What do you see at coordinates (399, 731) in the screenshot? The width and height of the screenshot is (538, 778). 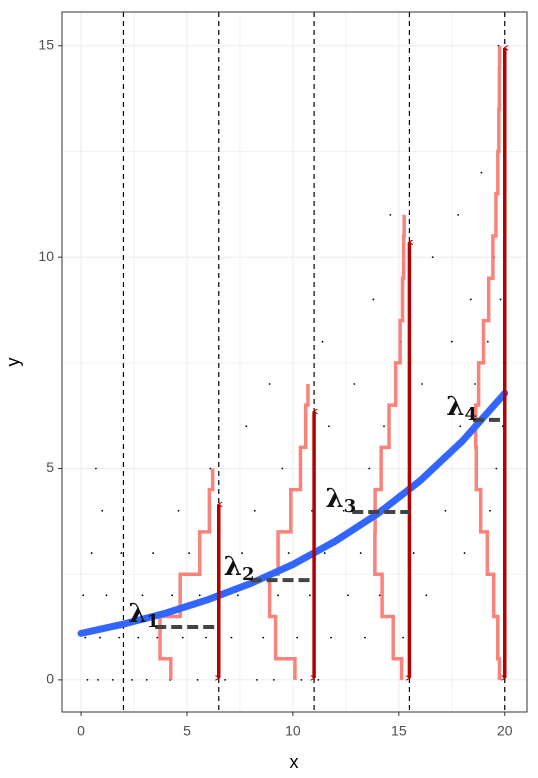 I see `x-tick-label: 15` at bounding box center [399, 731].